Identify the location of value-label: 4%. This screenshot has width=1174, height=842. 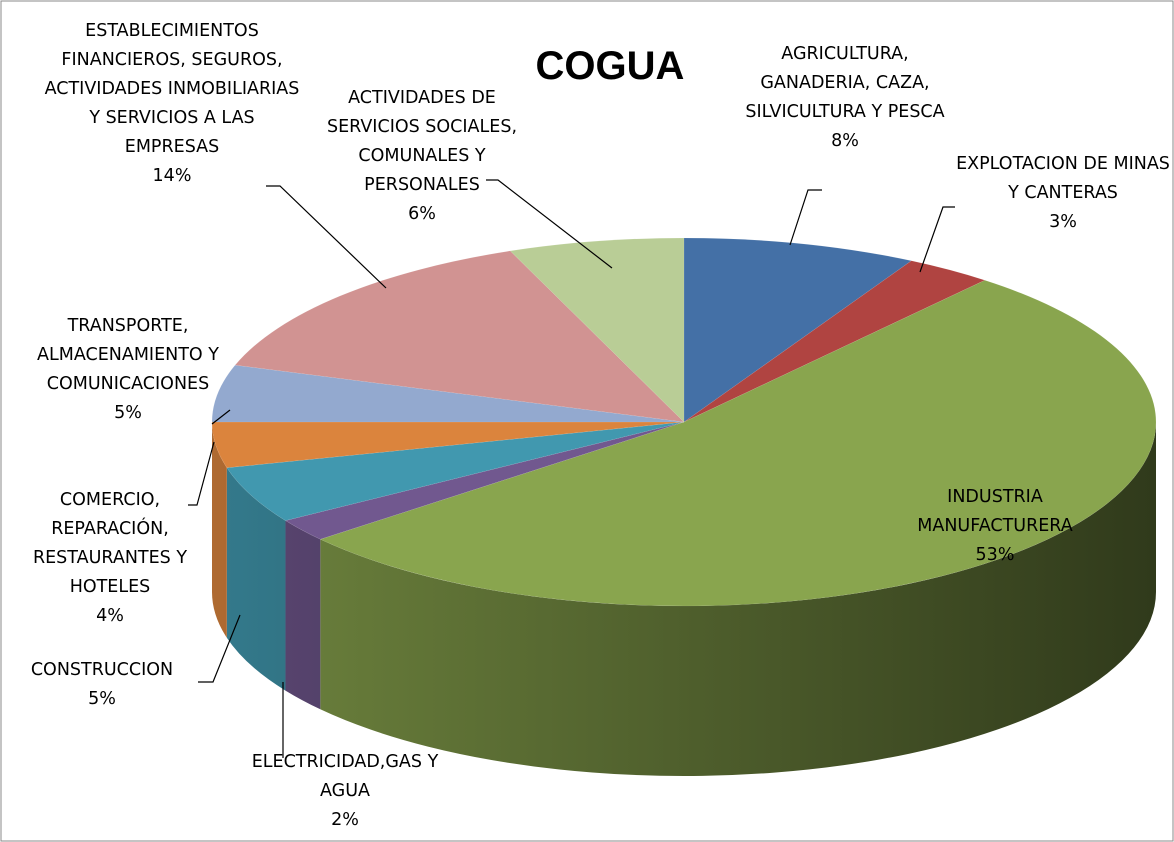
(110, 616).